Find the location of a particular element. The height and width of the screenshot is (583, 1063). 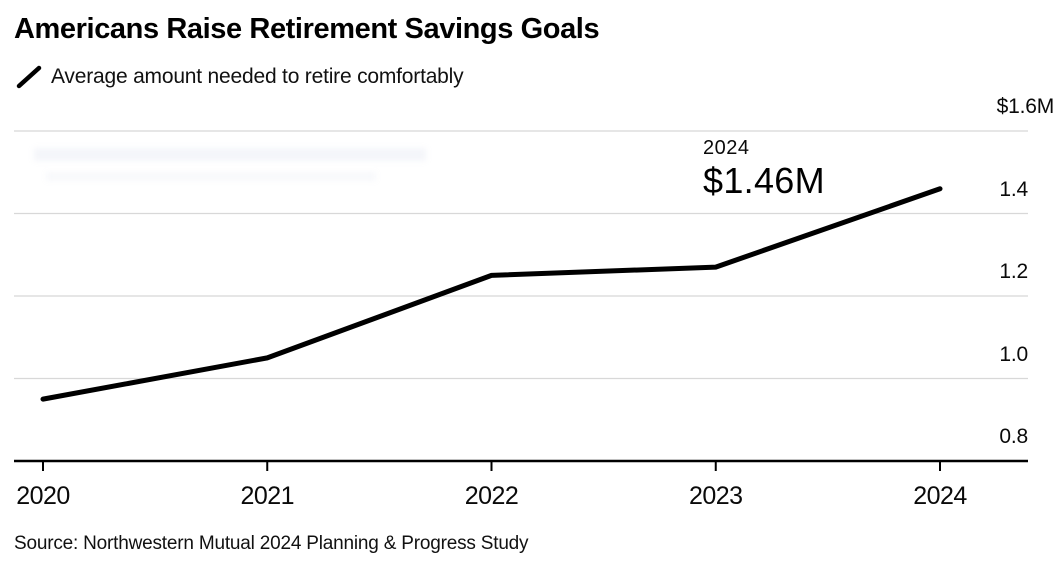

y-axis-label: 1.4 is located at coordinates (1013, 189).